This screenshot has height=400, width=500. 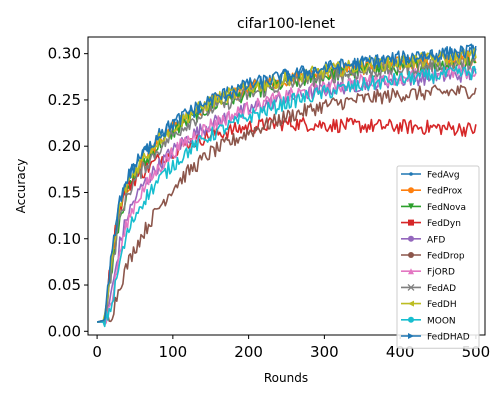 What do you see at coordinates (173, 352) in the screenshot?
I see `x-tick-label: 100` at bounding box center [173, 352].